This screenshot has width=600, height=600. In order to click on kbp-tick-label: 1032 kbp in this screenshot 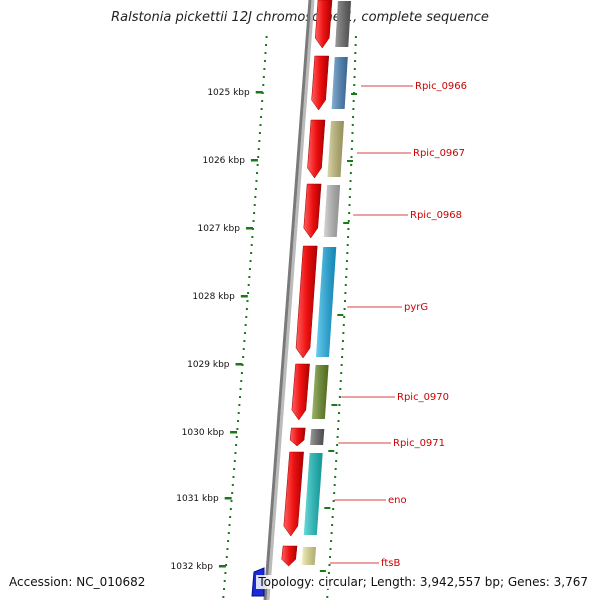, I will do `click(192, 567)`.